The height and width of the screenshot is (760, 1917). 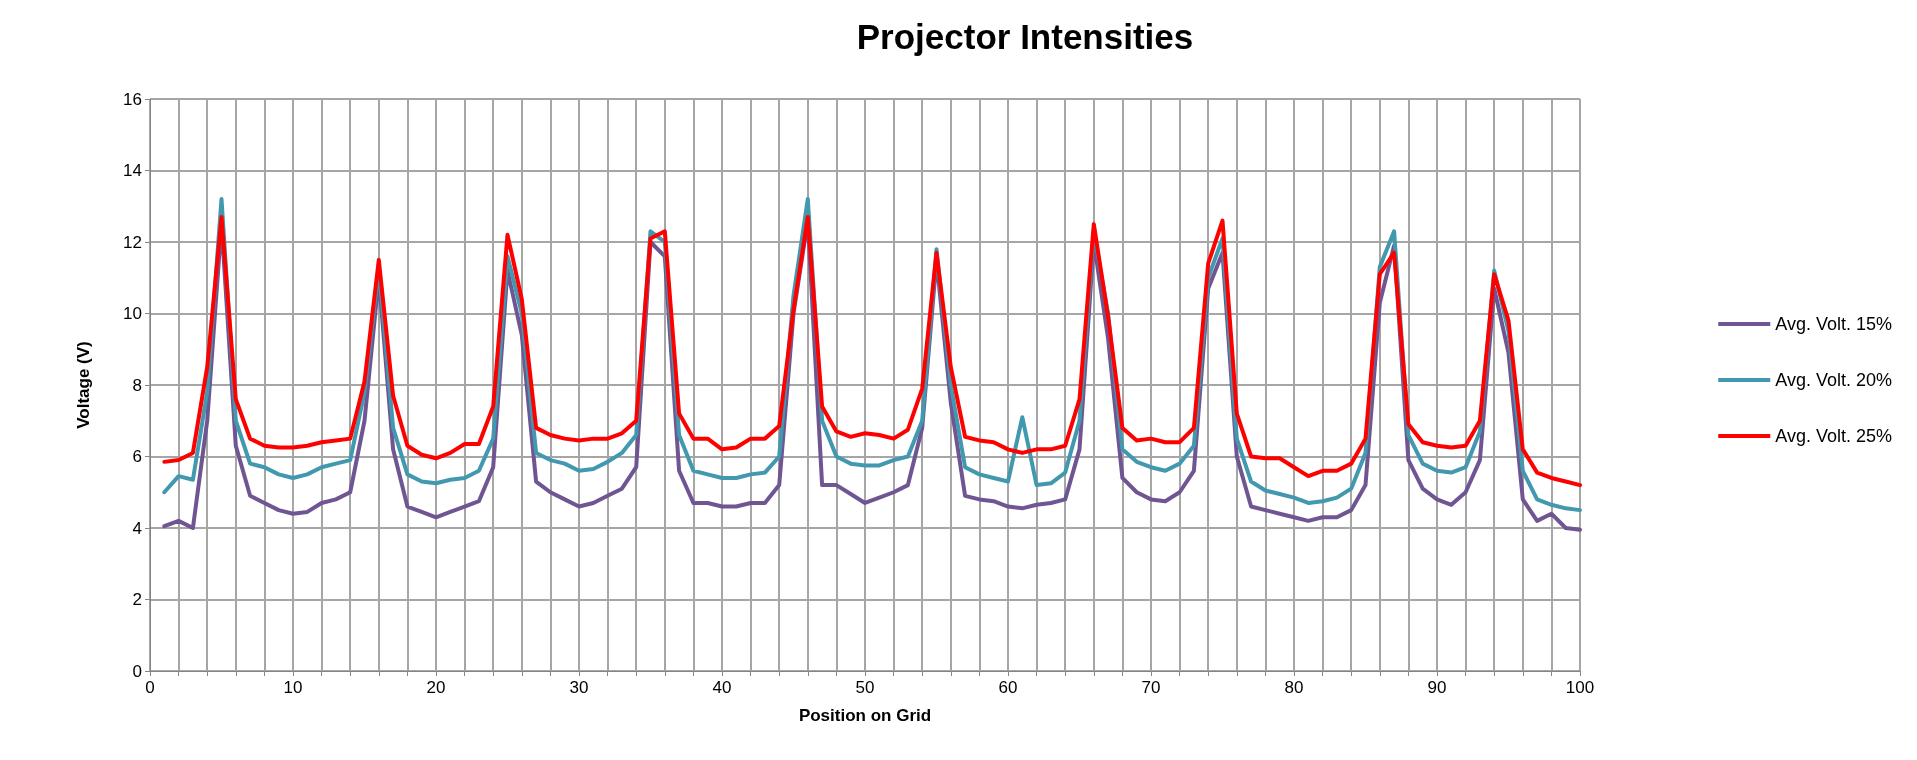 What do you see at coordinates (1833, 380) in the screenshot?
I see `legend-label: Avg. Volt. 20%` at bounding box center [1833, 380].